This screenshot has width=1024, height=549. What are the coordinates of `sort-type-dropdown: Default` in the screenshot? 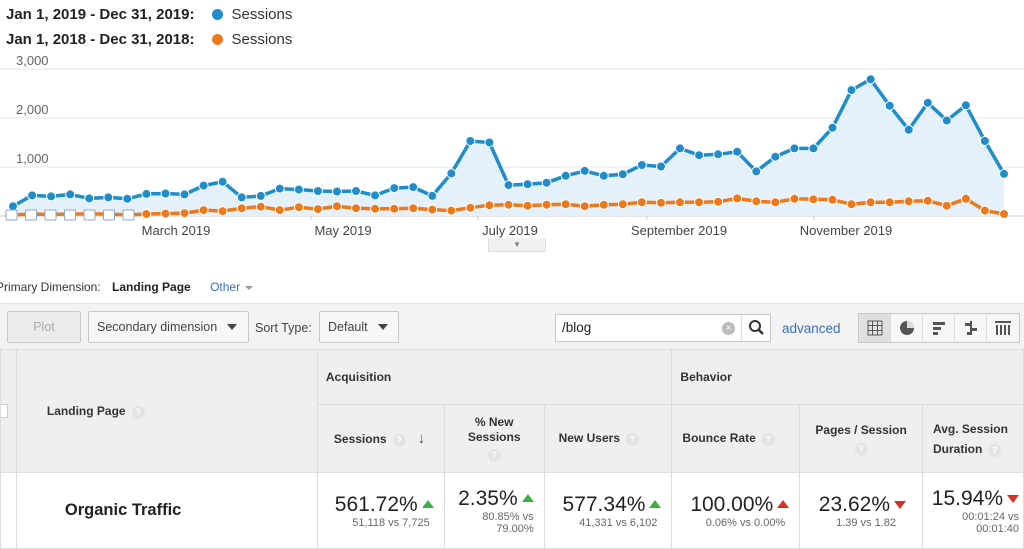 It's located at (359, 327).